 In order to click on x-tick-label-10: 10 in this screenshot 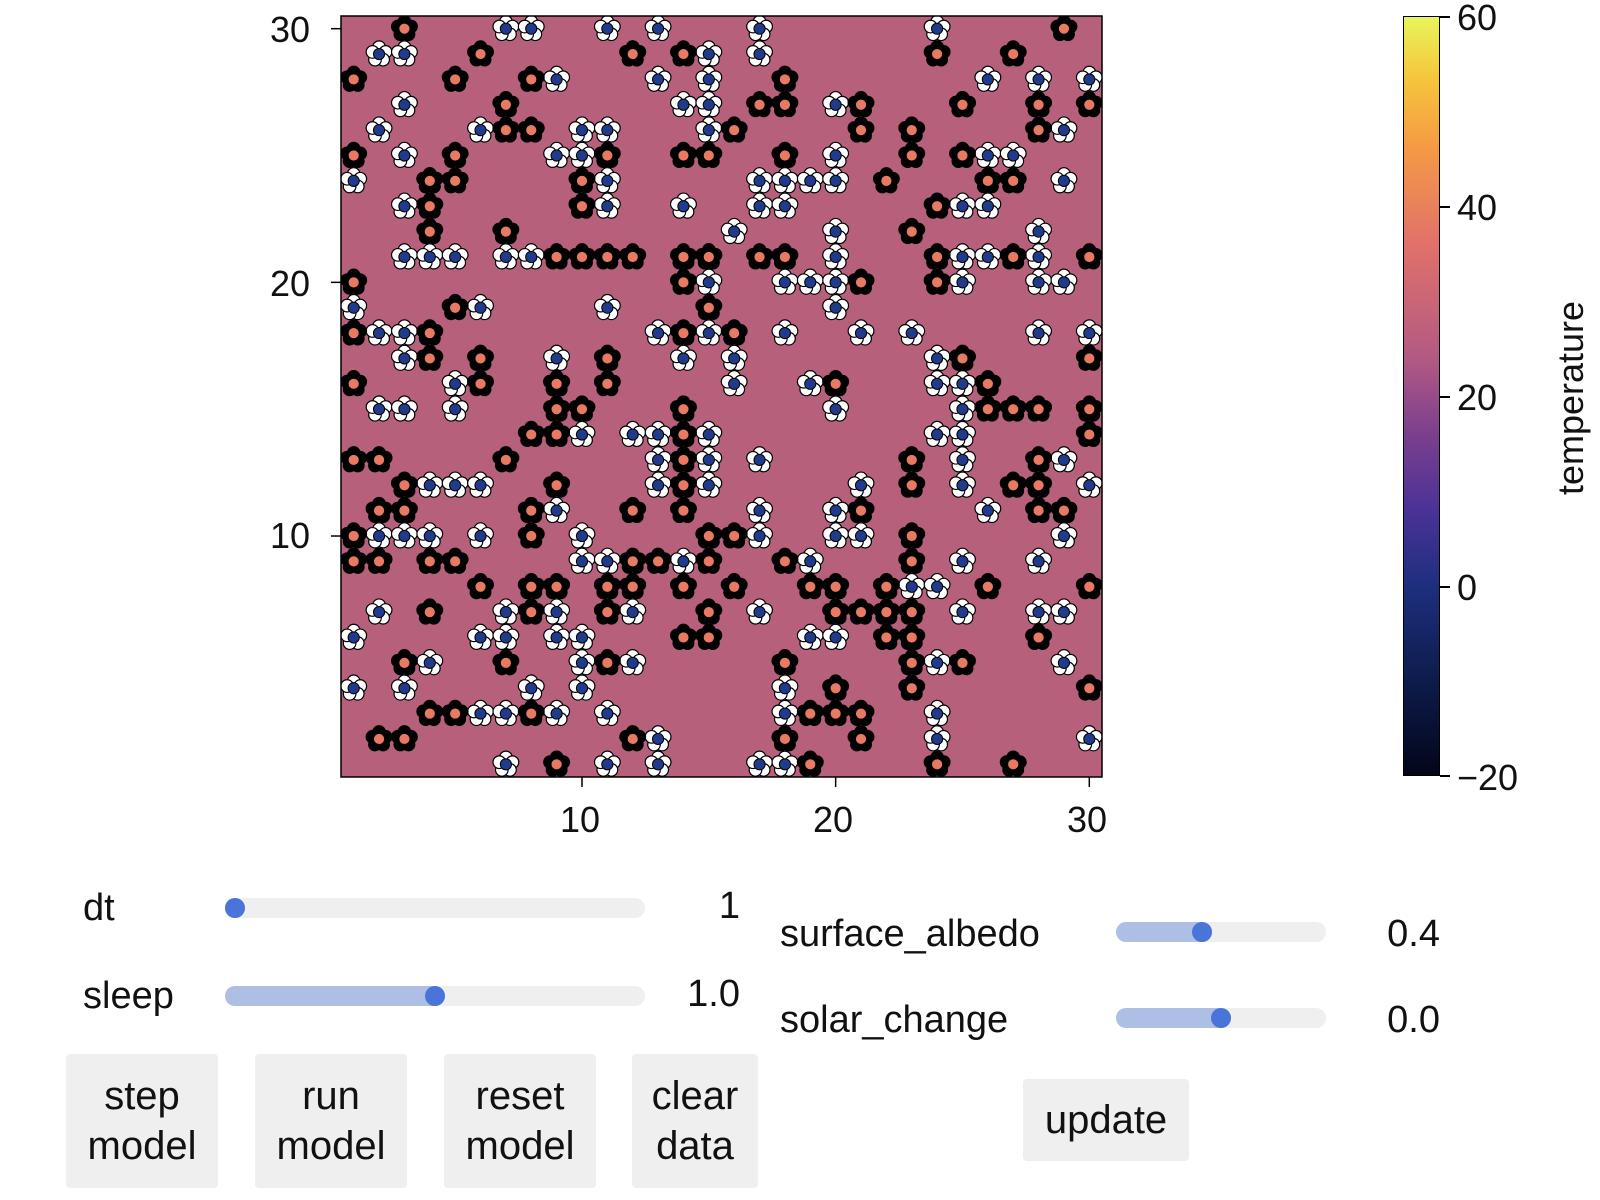, I will do `click(580, 819)`.